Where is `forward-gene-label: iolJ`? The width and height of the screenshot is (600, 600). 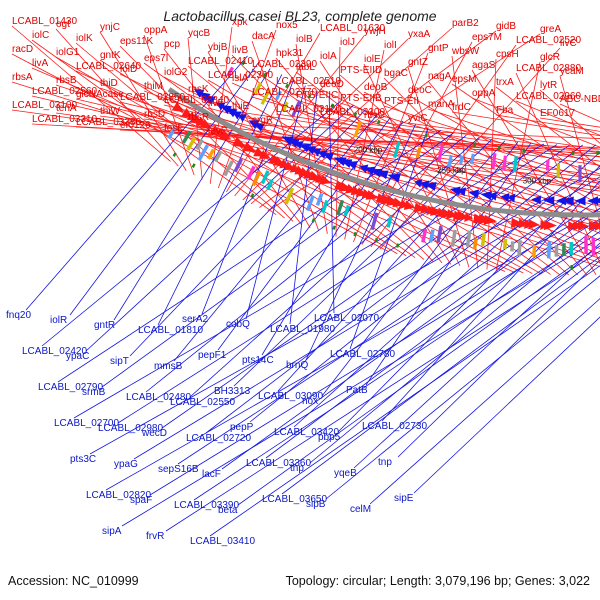
forward-gene-label: iolJ is located at coordinates (347, 42).